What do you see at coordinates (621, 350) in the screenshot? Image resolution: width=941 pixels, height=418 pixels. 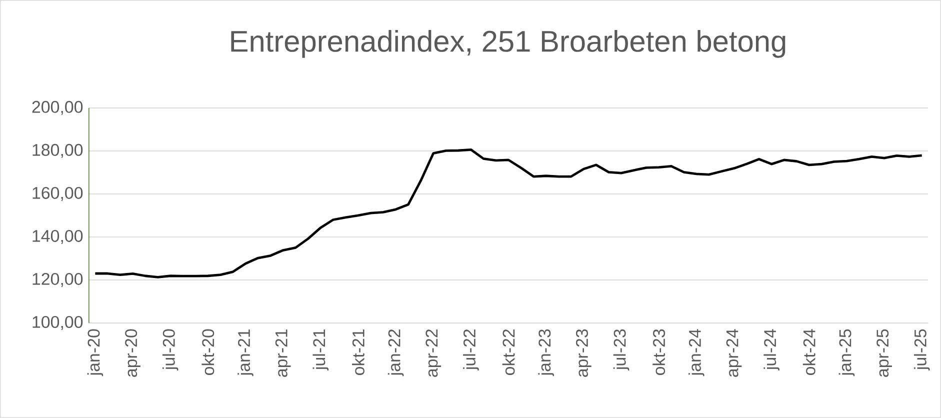 I see `x-tick-label: jul-23` at bounding box center [621, 350].